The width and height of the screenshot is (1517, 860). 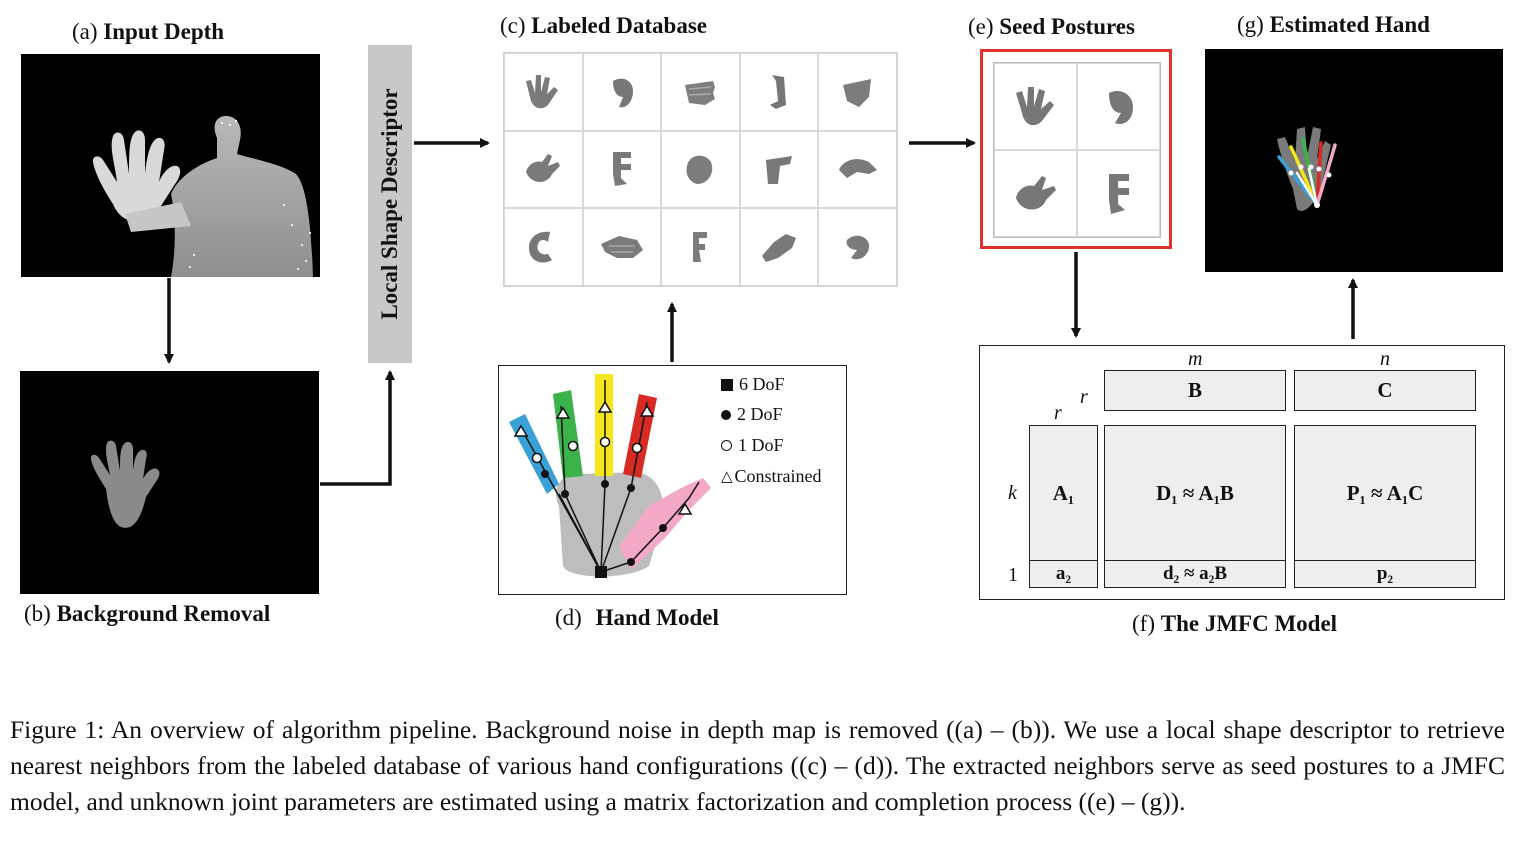 I want to click on legend-2dof-label: 2 DoF, so click(x=760, y=414).